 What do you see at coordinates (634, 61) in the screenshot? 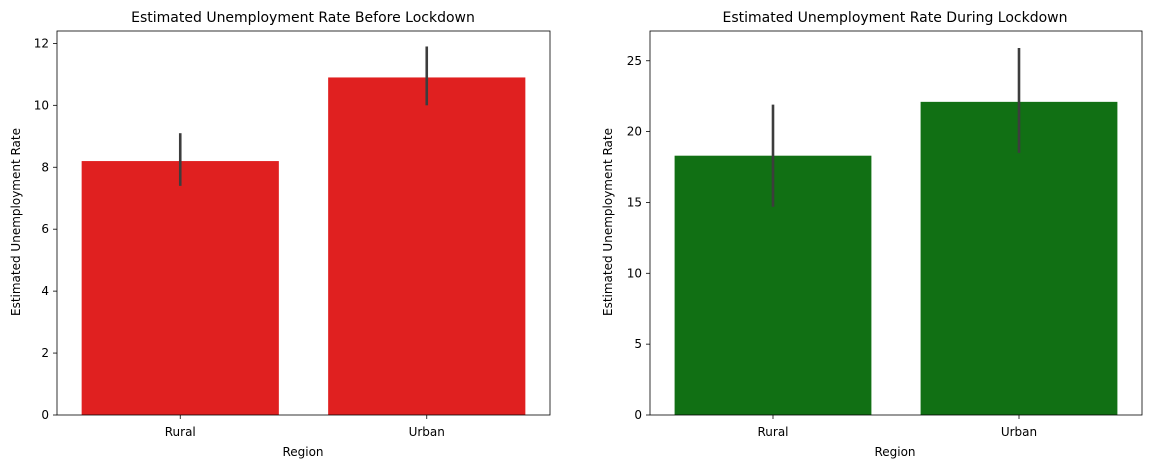
I see `y-tick-label: 25` at bounding box center [634, 61].